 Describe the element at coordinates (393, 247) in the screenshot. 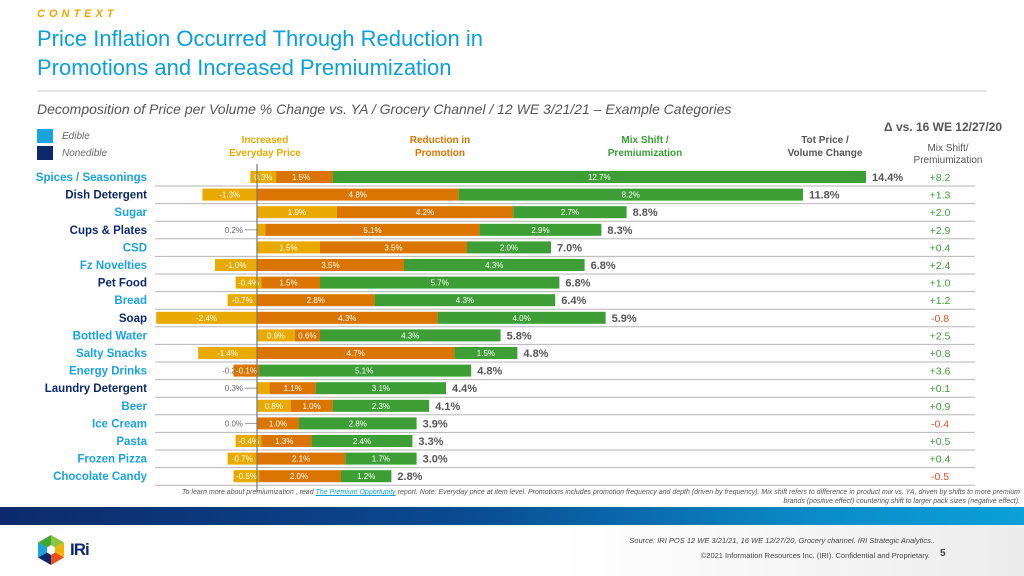

I see `segment-label: 3.5%` at that location.